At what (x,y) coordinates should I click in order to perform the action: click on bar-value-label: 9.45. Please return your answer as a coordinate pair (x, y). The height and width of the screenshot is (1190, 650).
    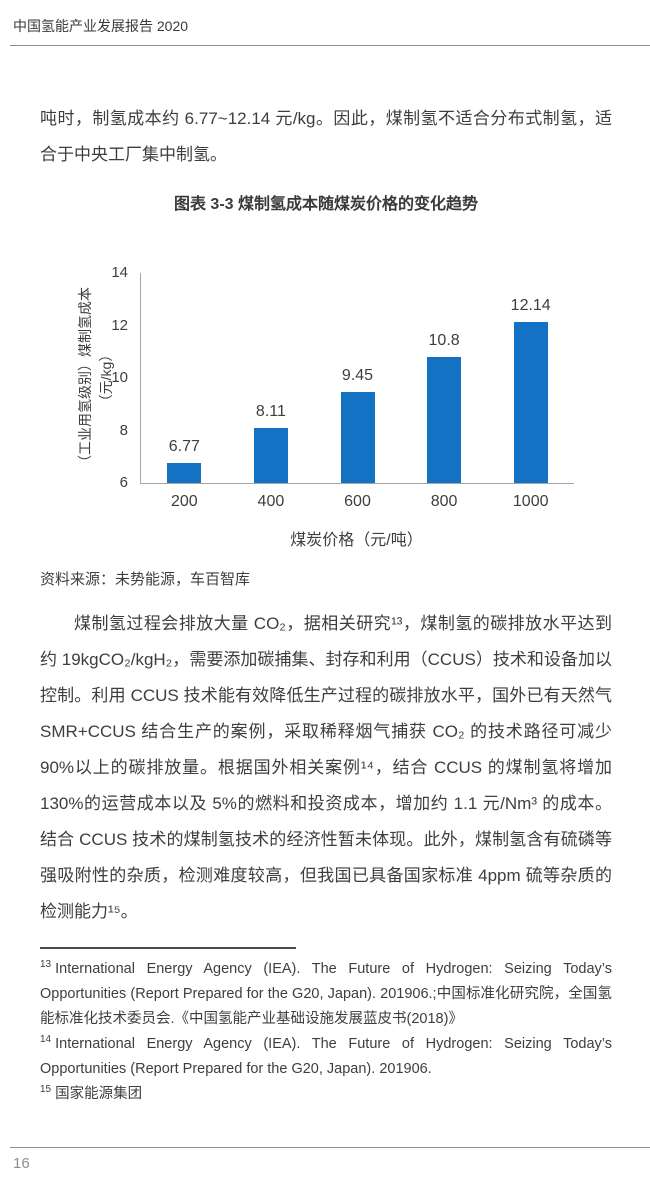
    Looking at the image, I should click on (357, 376).